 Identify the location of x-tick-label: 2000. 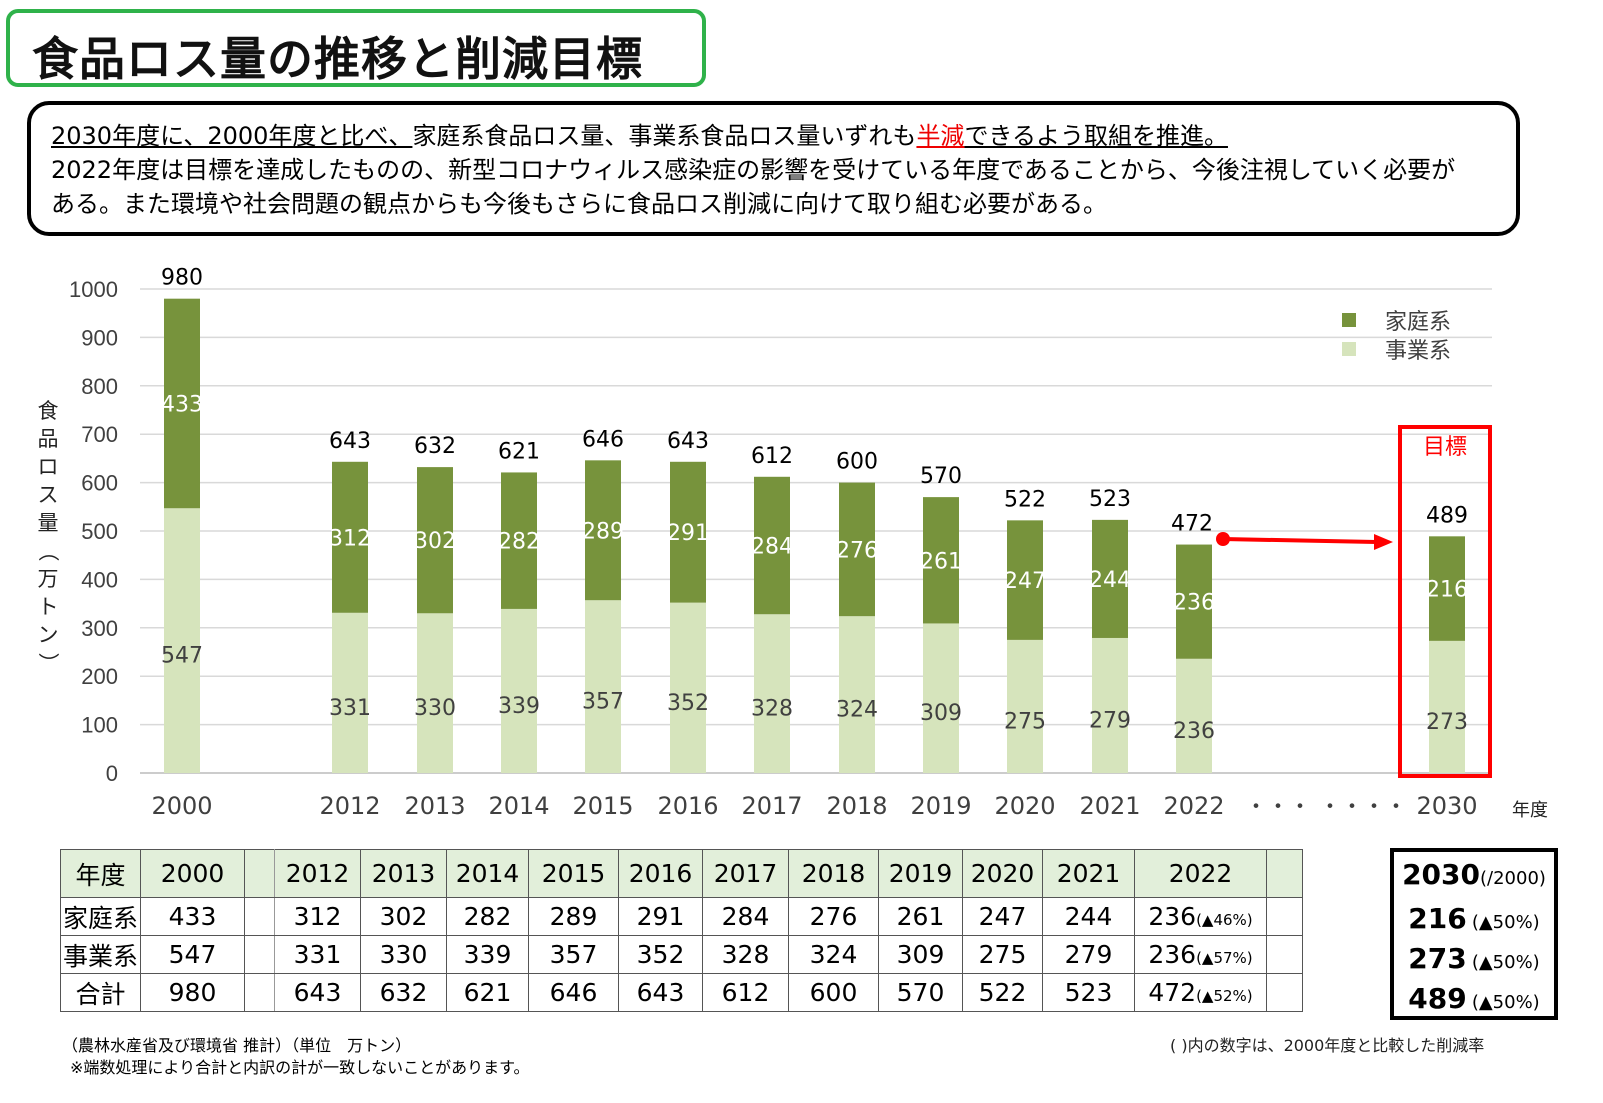
(181, 806).